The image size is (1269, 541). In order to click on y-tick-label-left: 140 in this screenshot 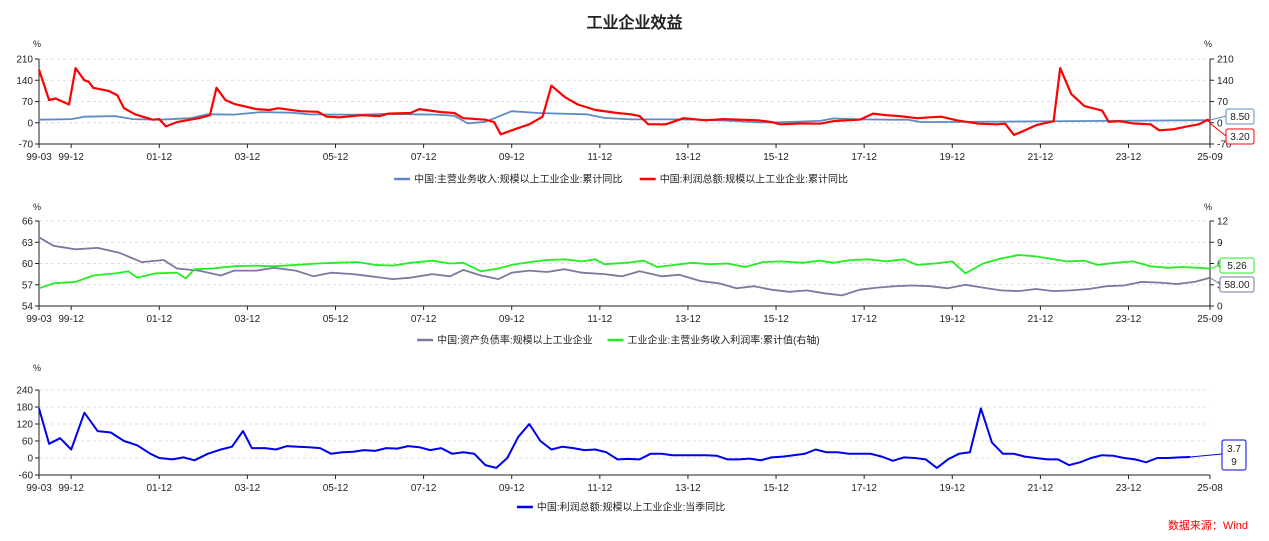, I will do `click(24, 81)`.